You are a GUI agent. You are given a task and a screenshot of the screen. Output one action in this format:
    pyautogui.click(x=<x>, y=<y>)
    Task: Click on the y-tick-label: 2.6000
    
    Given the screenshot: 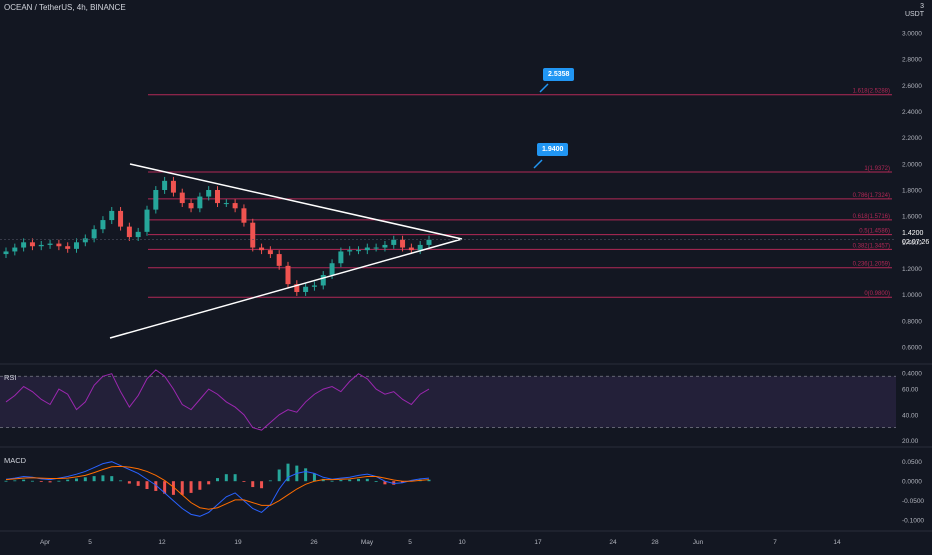 What is the action you would take?
    pyautogui.click(x=912, y=86)
    